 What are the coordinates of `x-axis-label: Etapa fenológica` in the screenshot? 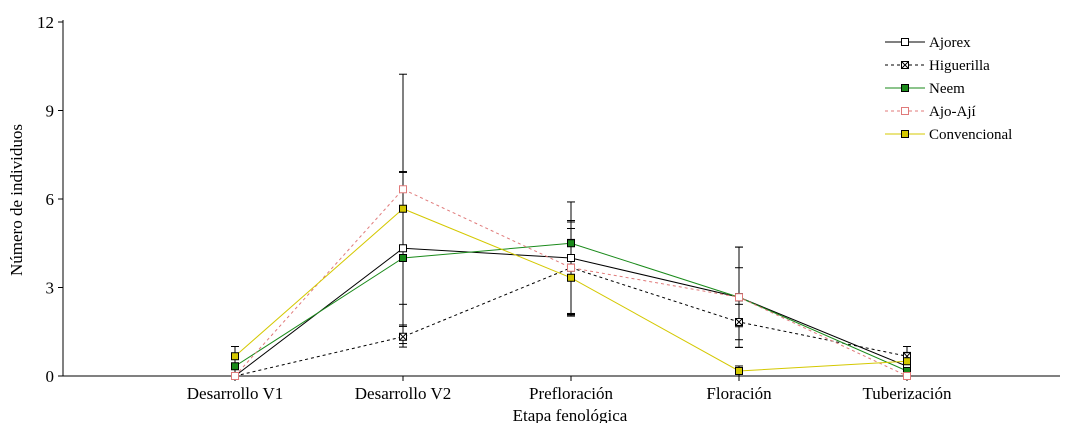 It's located at (570, 414).